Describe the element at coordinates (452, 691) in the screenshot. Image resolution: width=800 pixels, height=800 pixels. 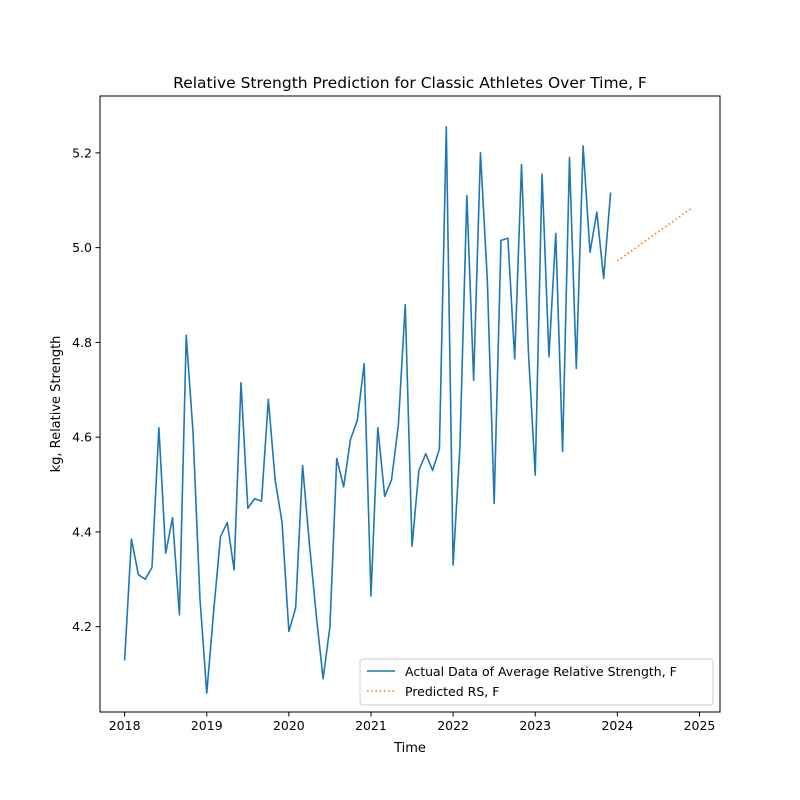
I see `legend-label-predicted: Predicted RS, F` at that location.